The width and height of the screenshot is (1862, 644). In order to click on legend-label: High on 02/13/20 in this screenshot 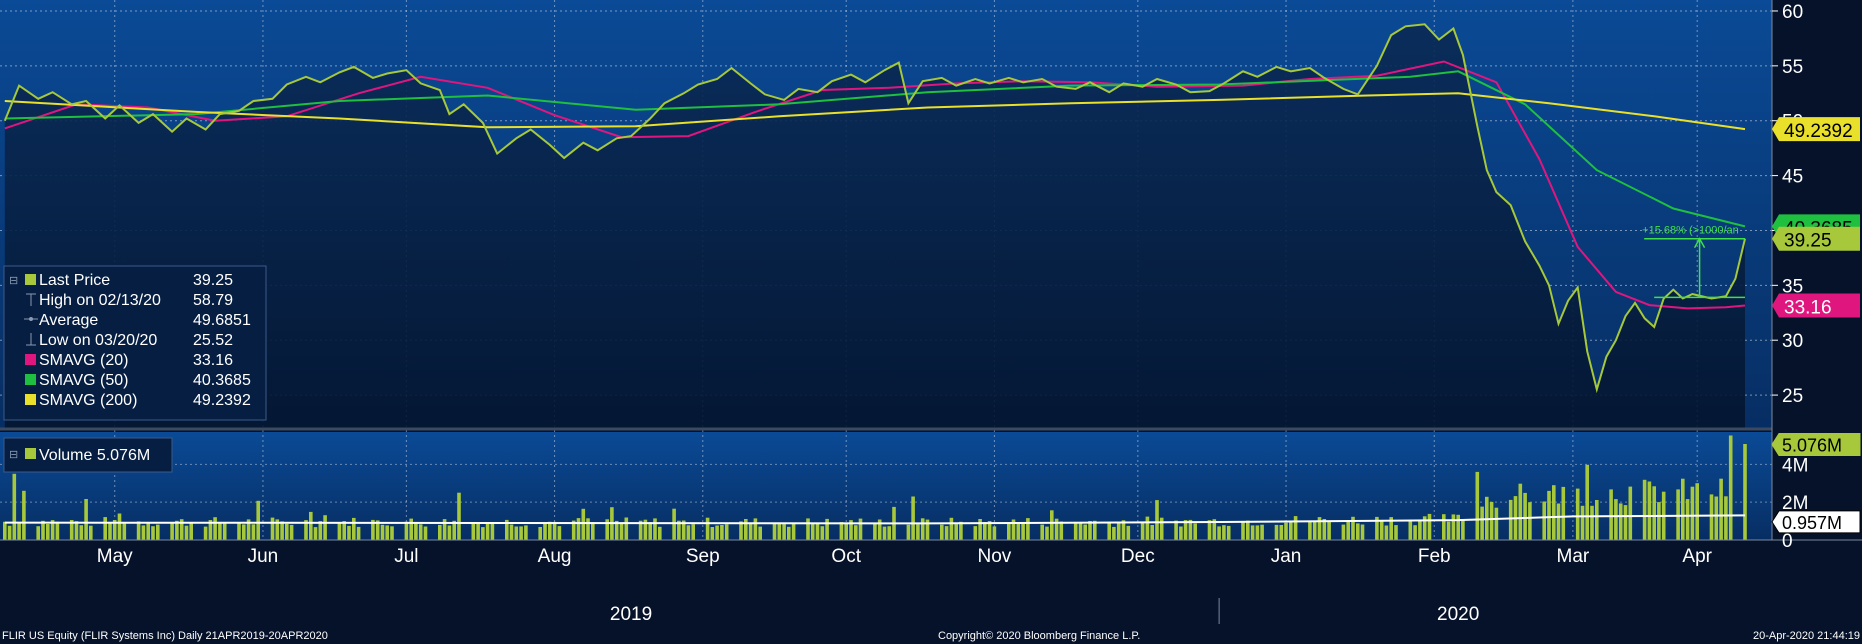, I will do `click(100, 300)`.